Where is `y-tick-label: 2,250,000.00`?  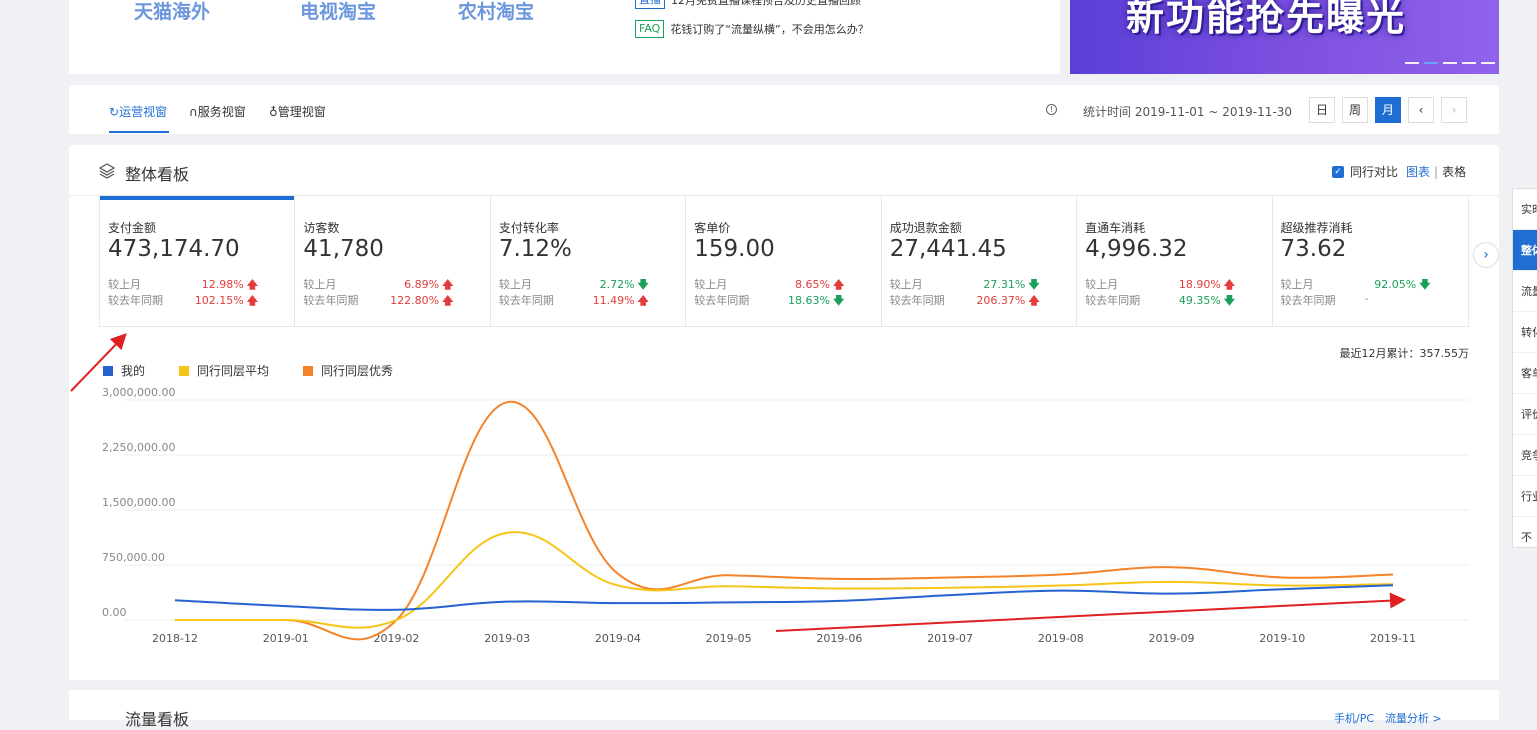 y-tick-label: 2,250,000.00 is located at coordinates (138, 447).